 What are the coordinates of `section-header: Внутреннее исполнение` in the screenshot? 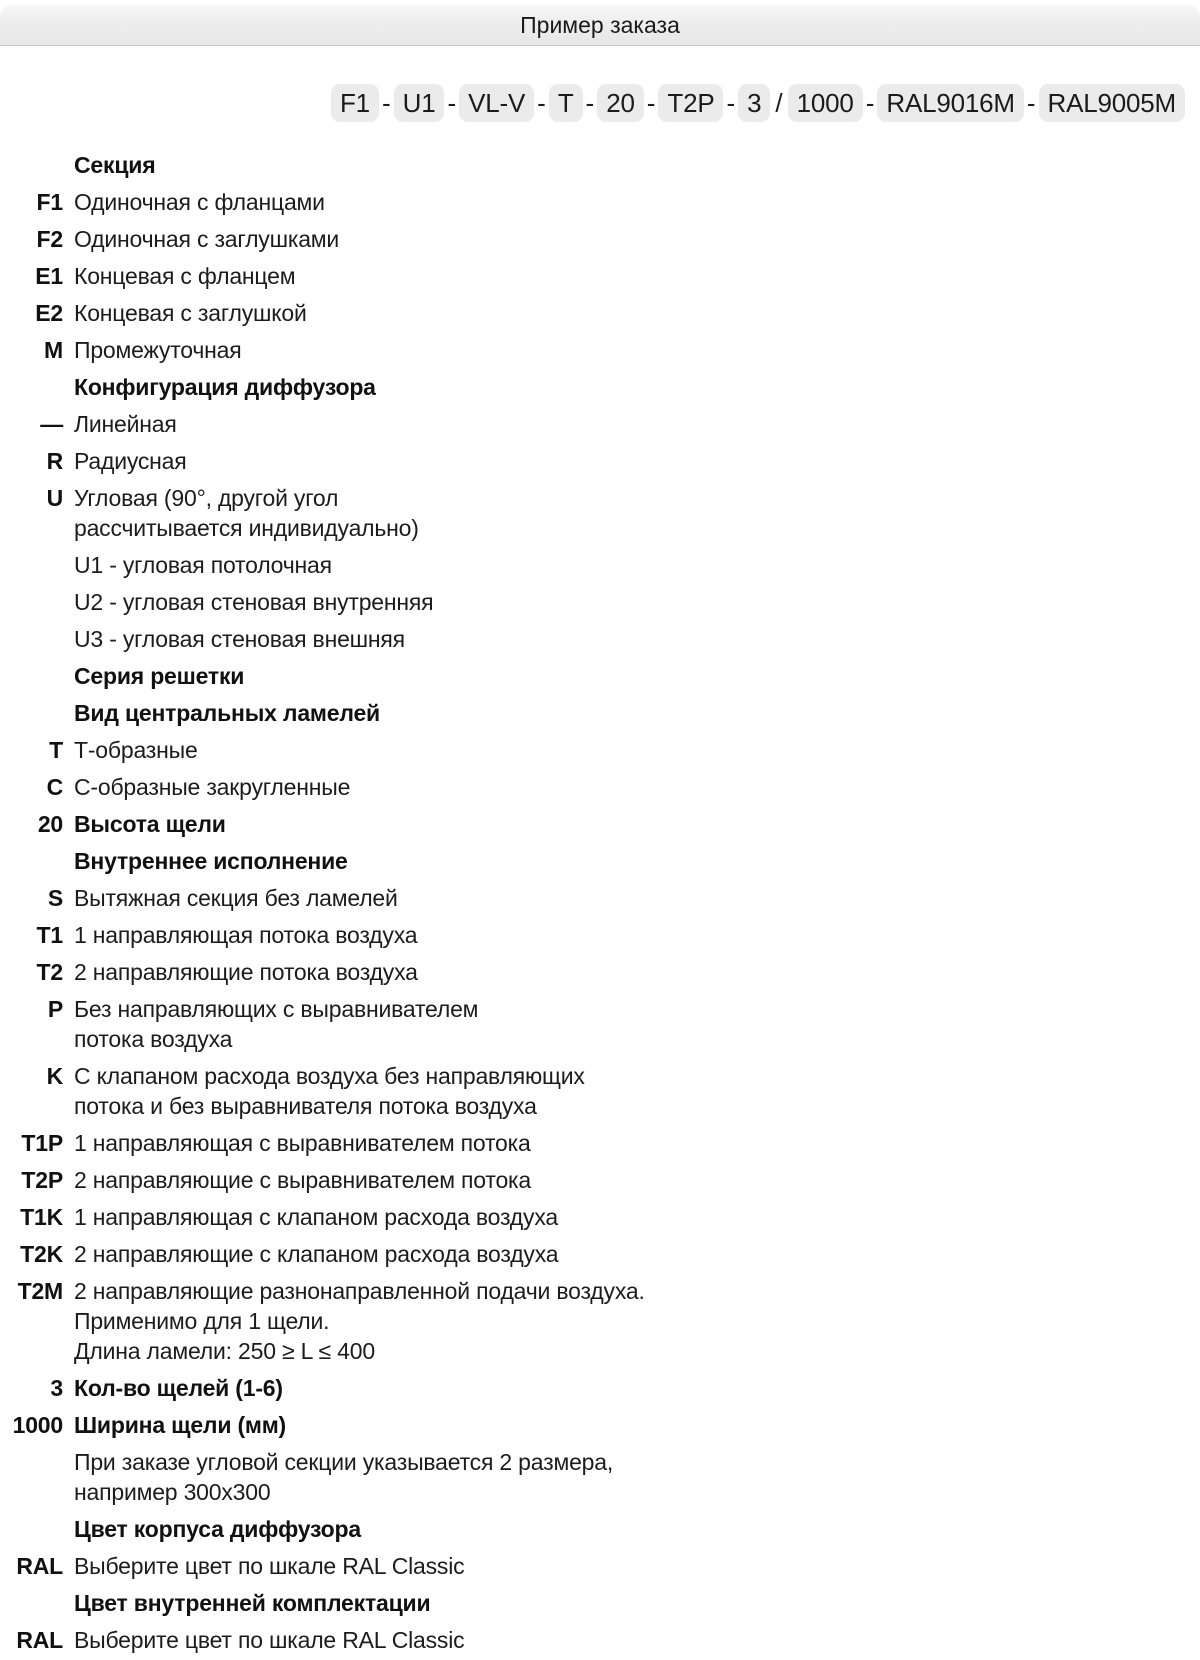 It's located at (211, 861).